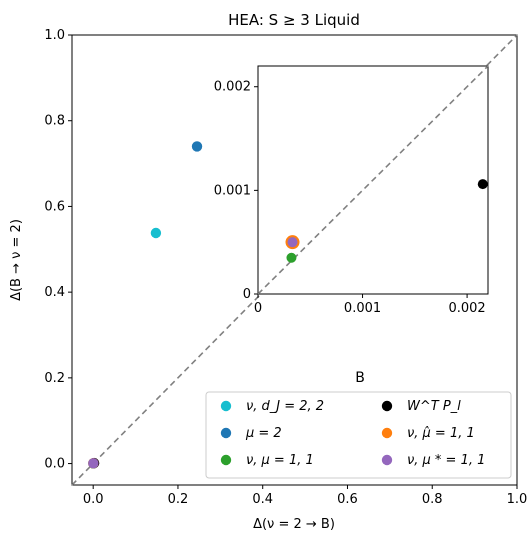 The image size is (529, 538). What do you see at coordinates (263, 433) in the screenshot?
I see `legend-label: μ = 2` at bounding box center [263, 433].